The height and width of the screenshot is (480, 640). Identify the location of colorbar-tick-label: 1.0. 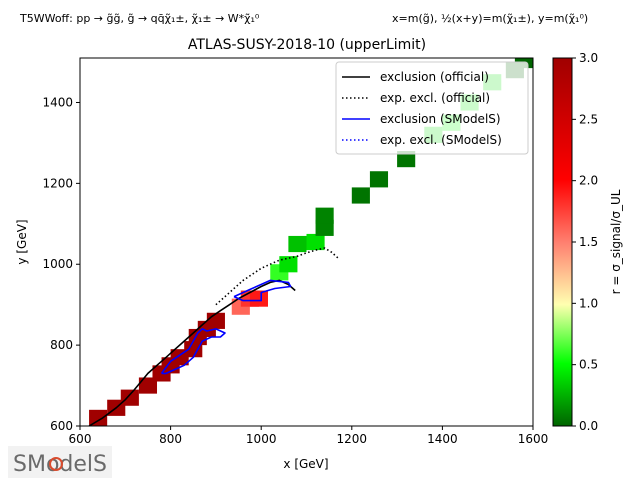
(588, 303).